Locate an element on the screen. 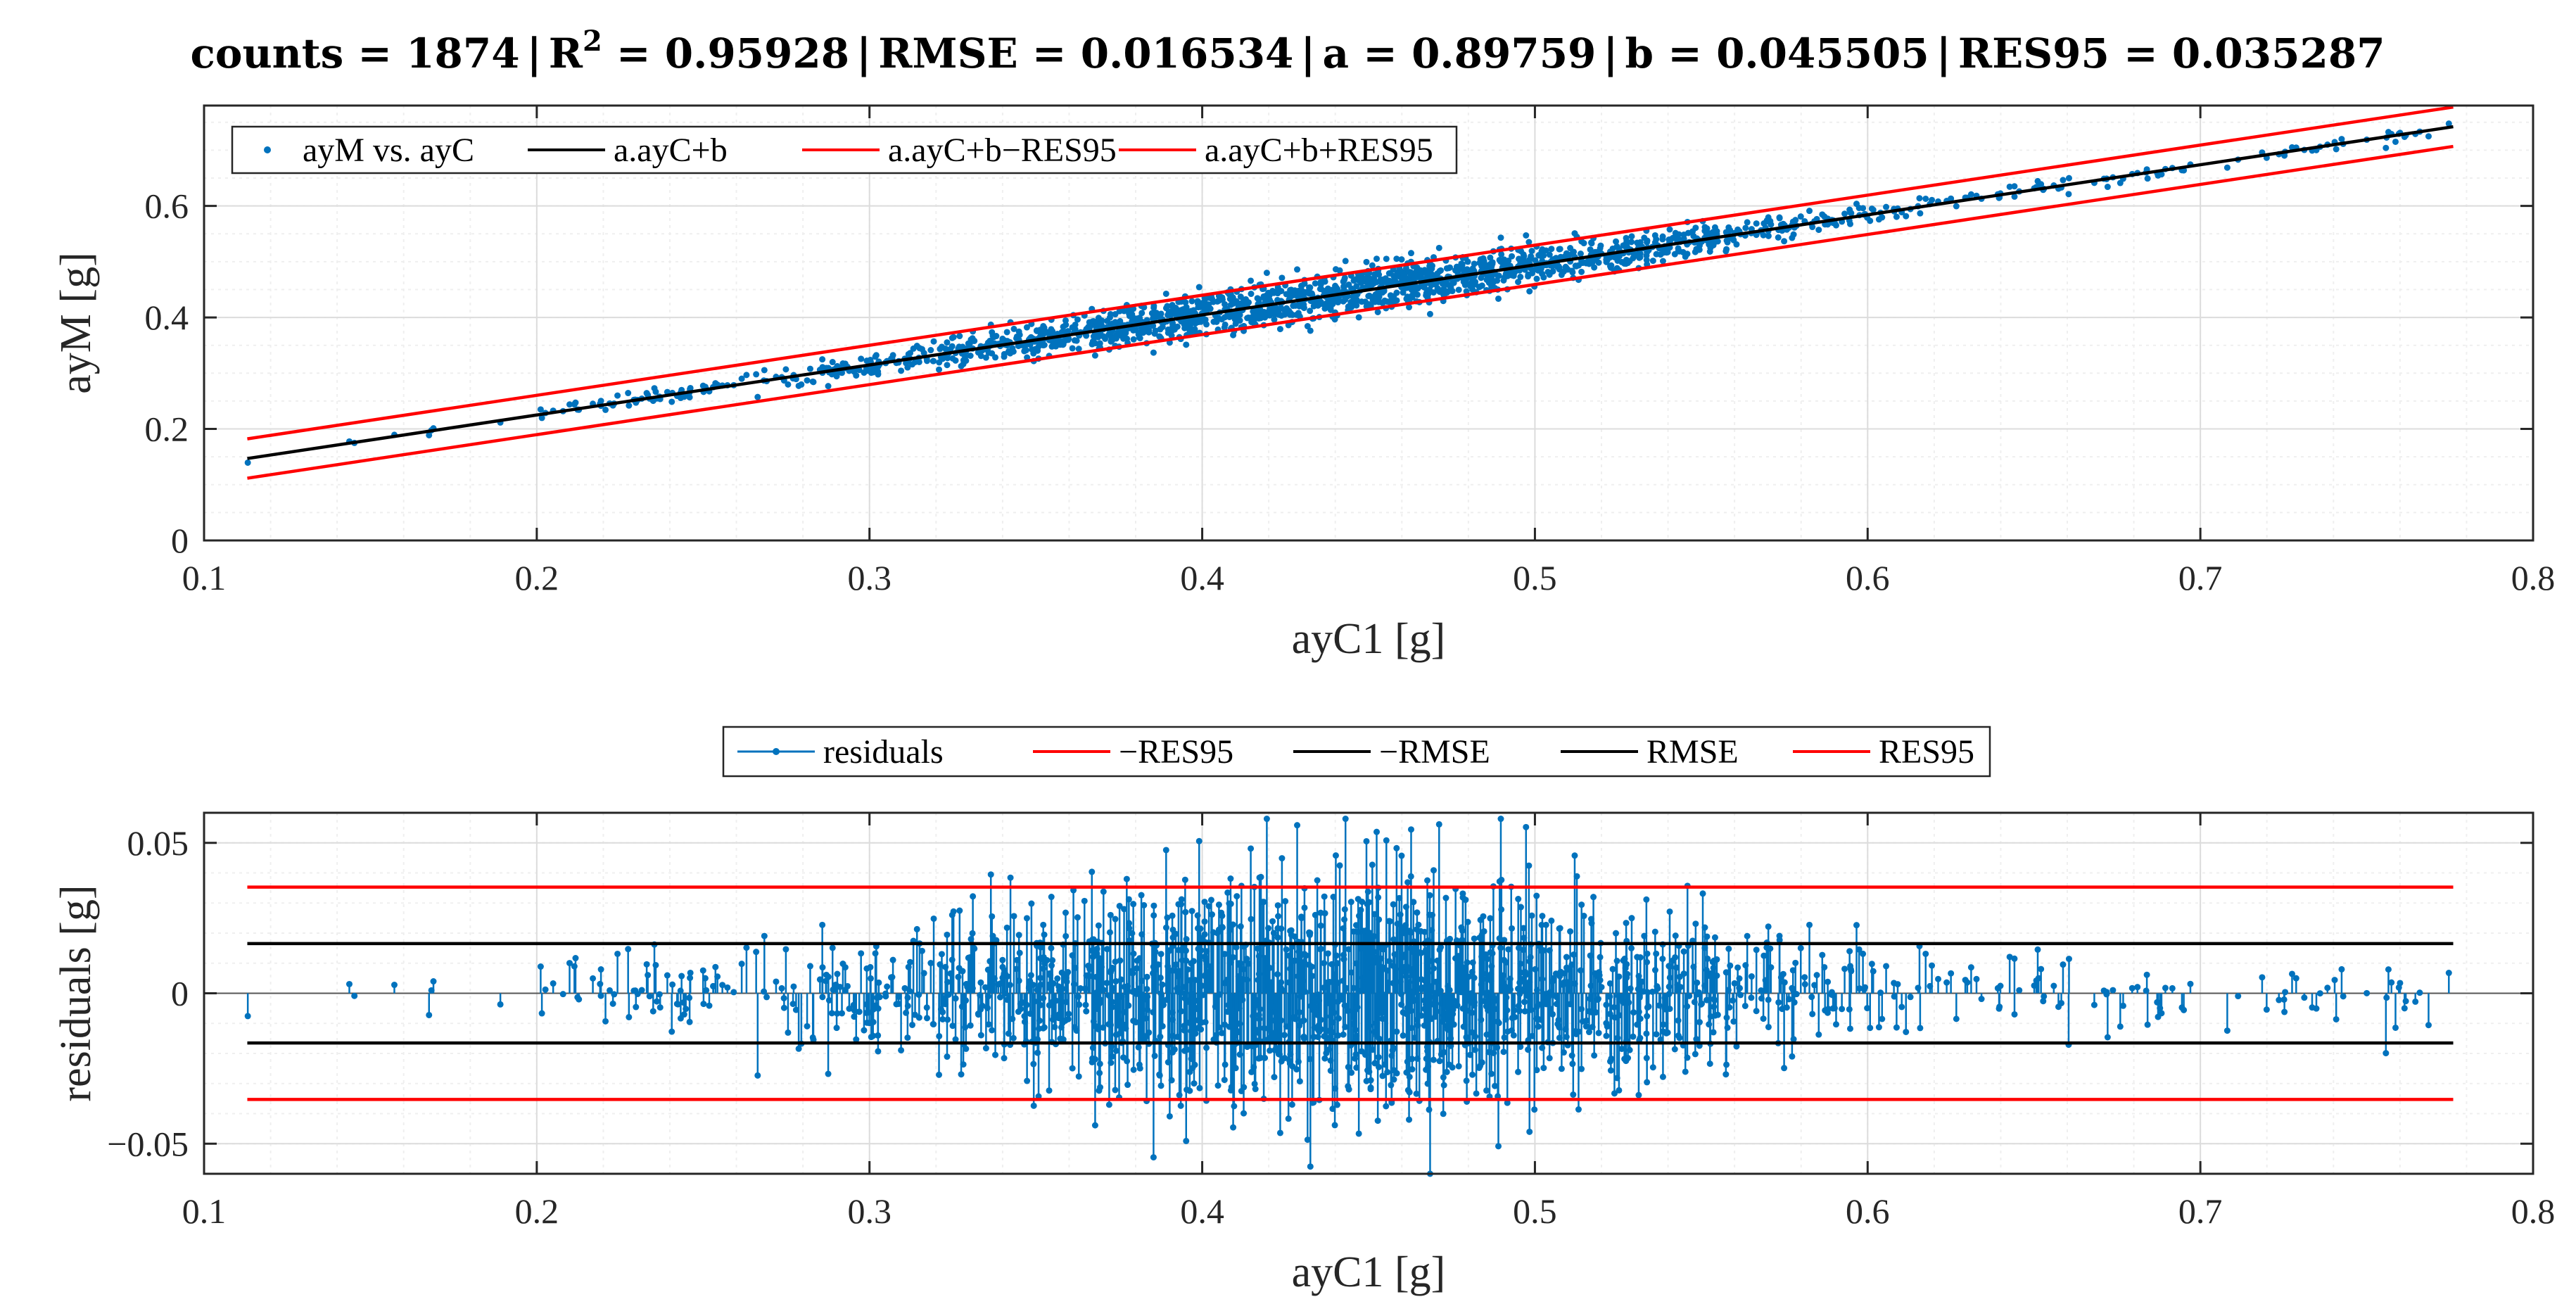 The height and width of the screenshot is (1311, 2576). x-tick-label: 0.2 is located at coordinates (537, 577).